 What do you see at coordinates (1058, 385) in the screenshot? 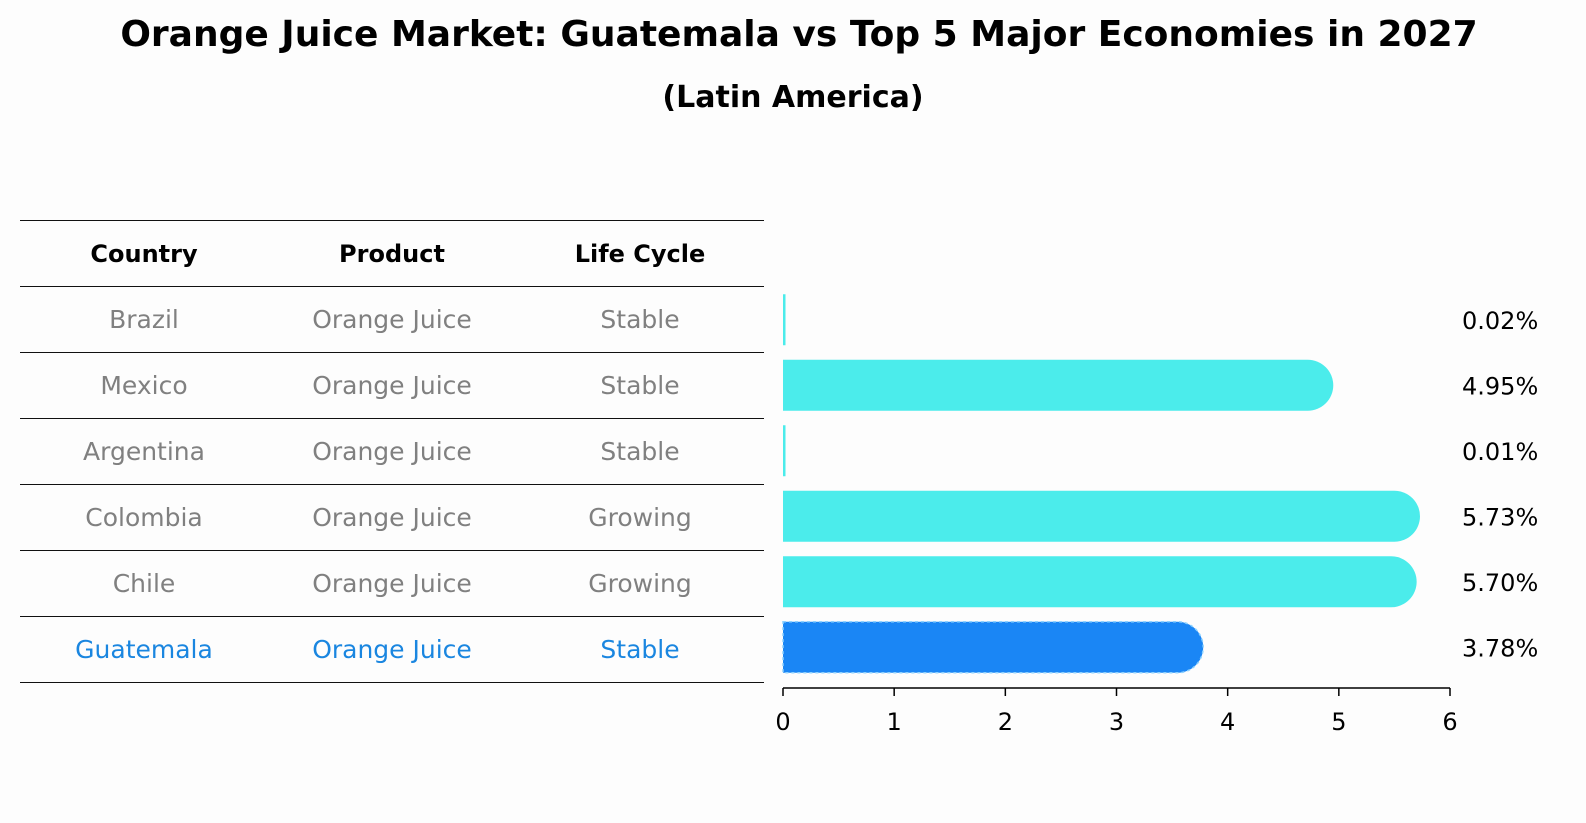
I see `bar-mexico` at bounding box center [1058, 385].